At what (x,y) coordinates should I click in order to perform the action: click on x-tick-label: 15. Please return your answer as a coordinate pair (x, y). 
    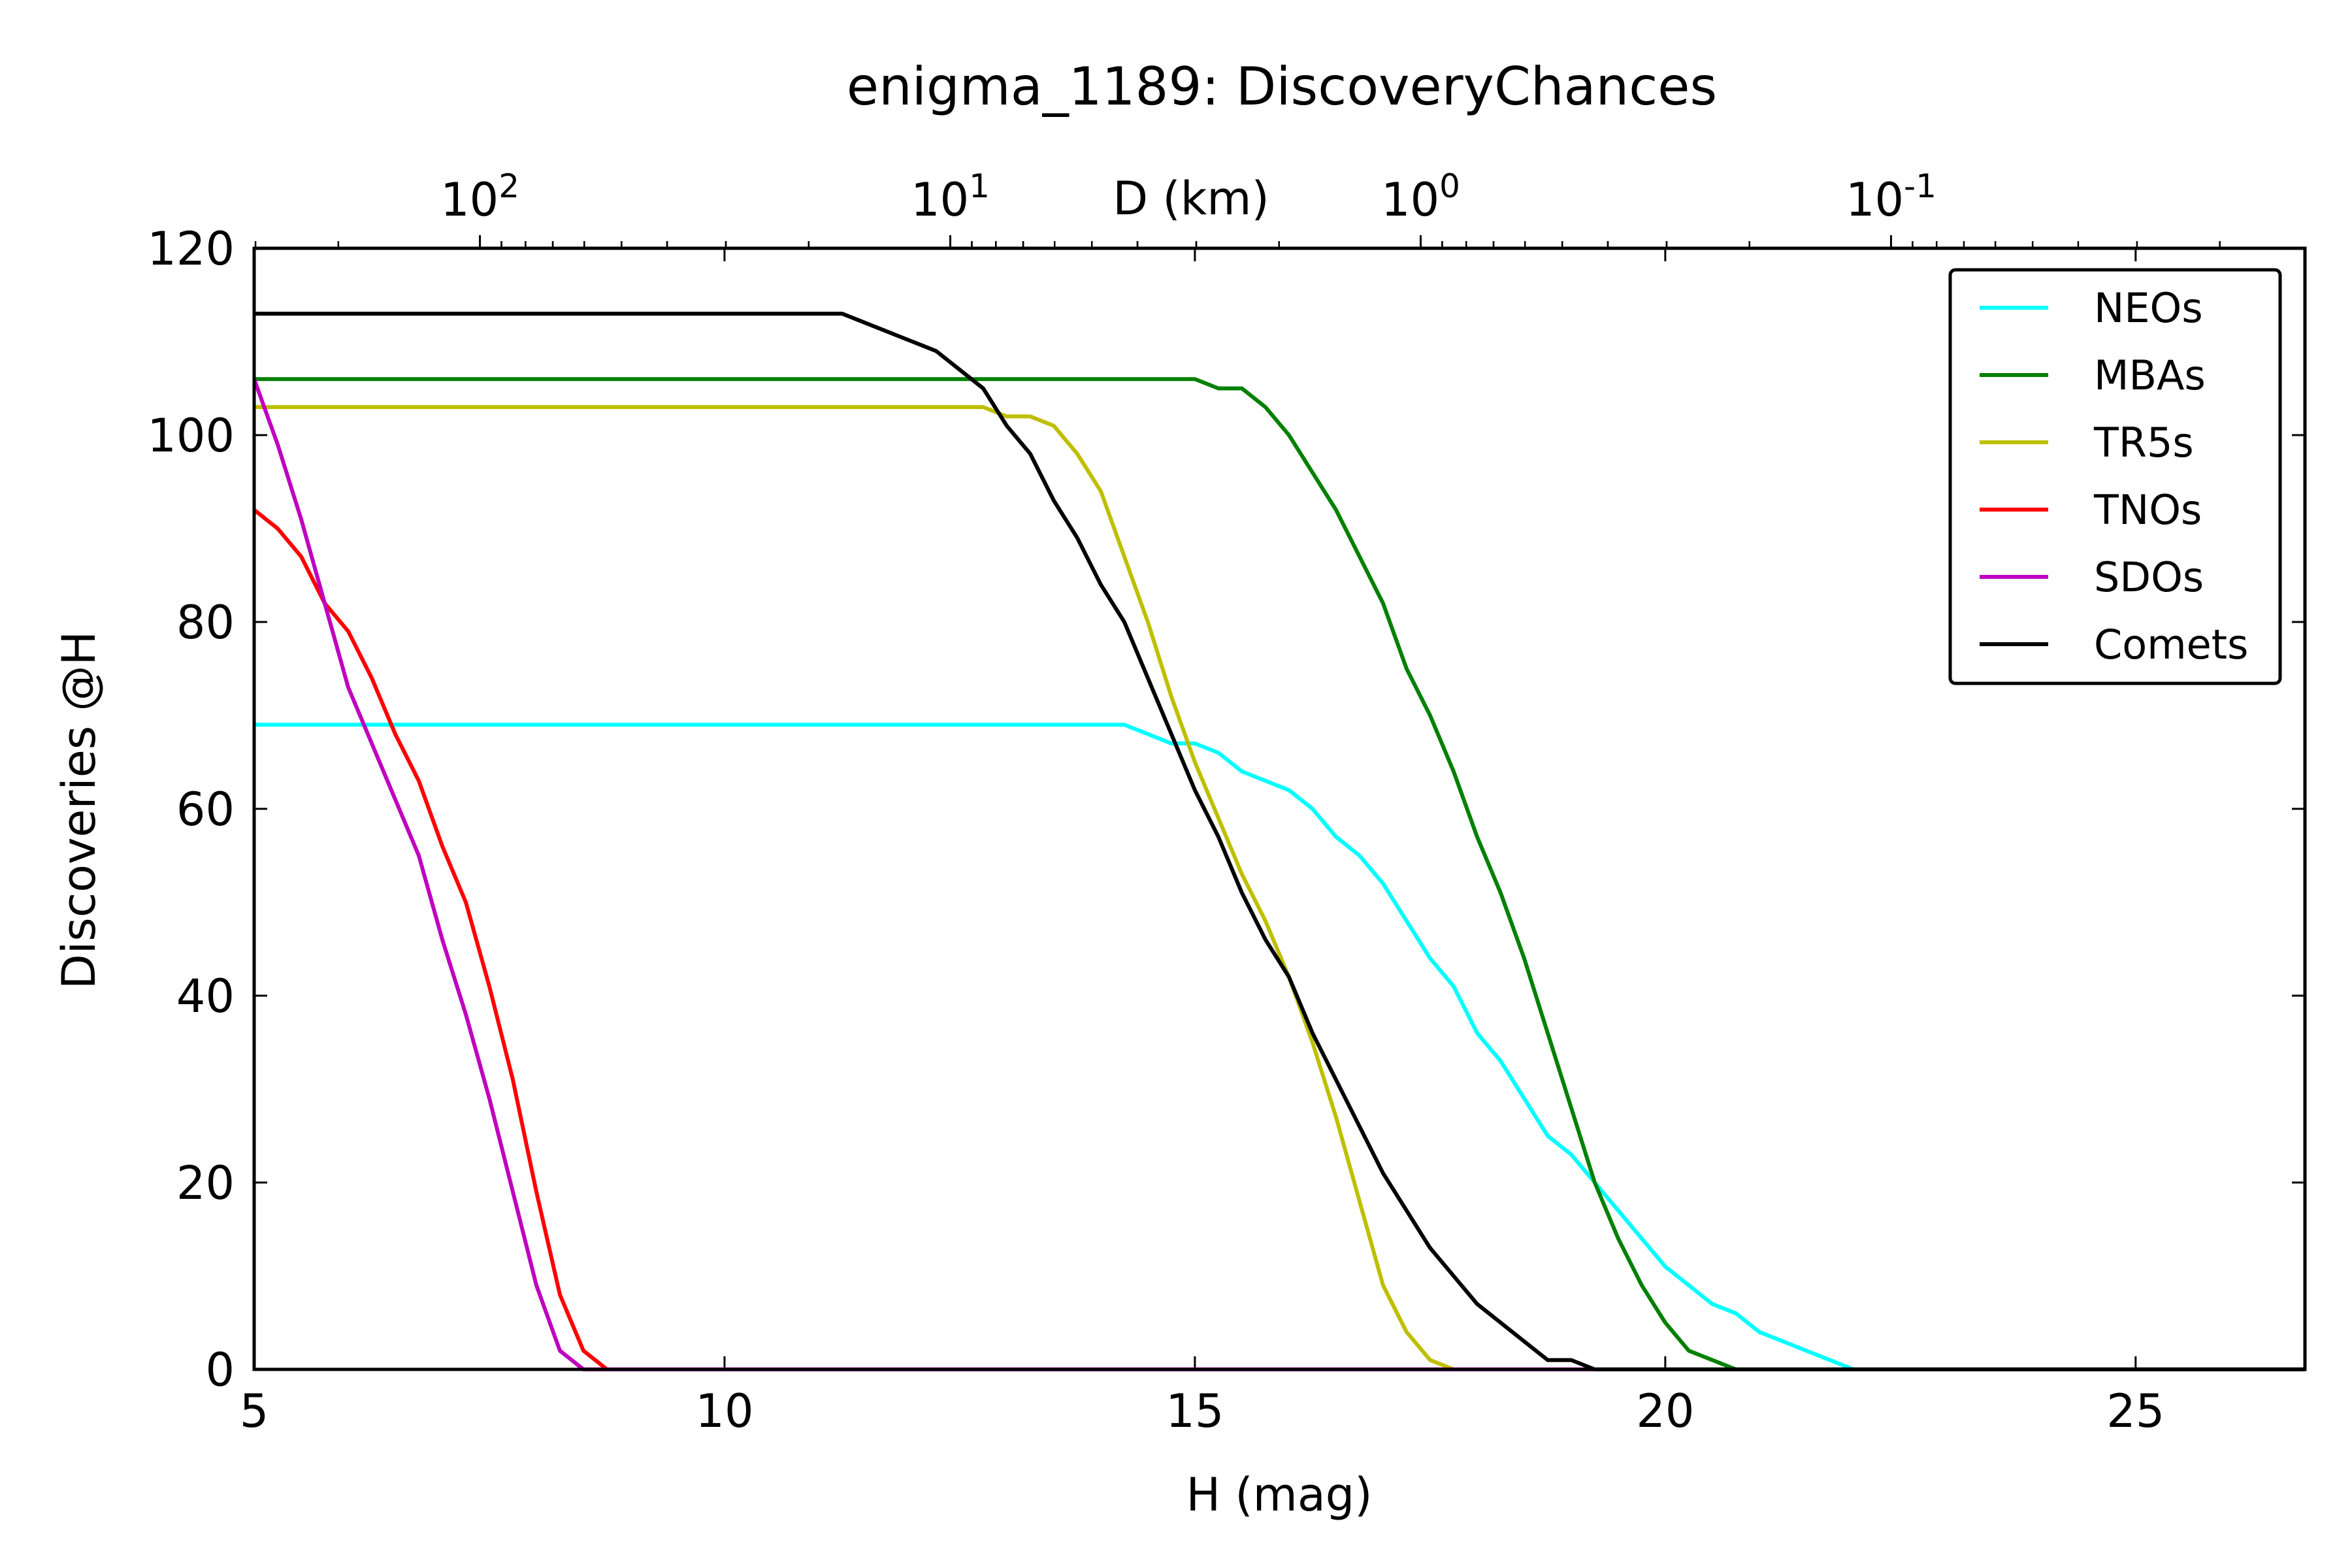
    Looking at the image, I should click on (1195, 1411).